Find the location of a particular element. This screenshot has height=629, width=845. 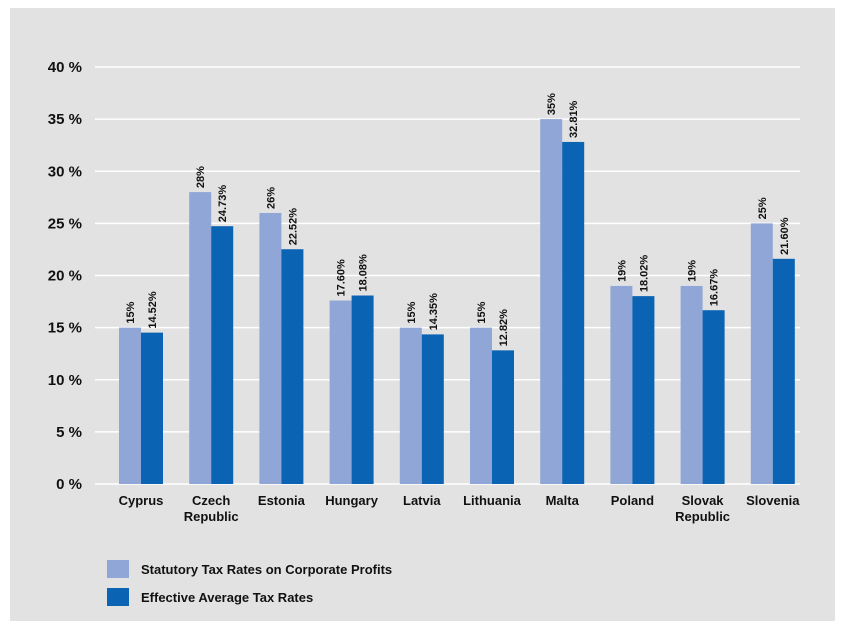

y-tick-label: 25 % is located at coordinates (65, 223).